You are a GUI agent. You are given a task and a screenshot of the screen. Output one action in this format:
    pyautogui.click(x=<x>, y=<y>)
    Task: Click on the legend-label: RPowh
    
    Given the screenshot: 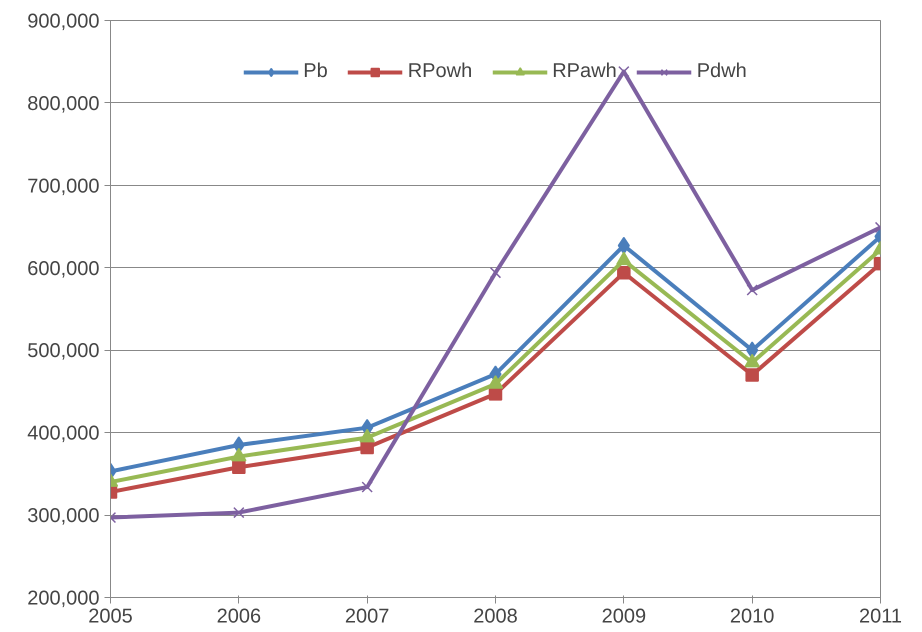 What is the action you would take?
    pyautogui.click(x=440, y=71)
    